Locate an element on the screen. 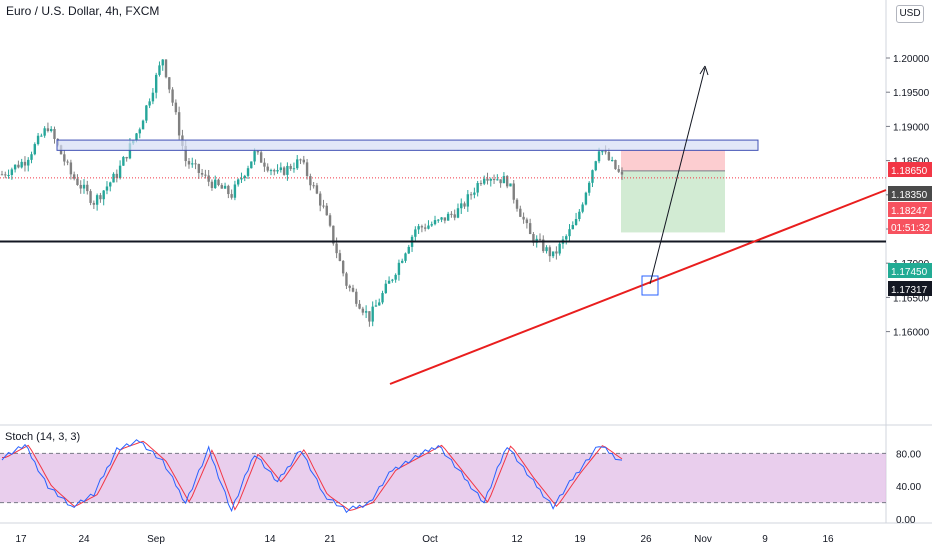 This screenshot has height=555, width=932. stoch-k-line is located at coordinates (312, 476).